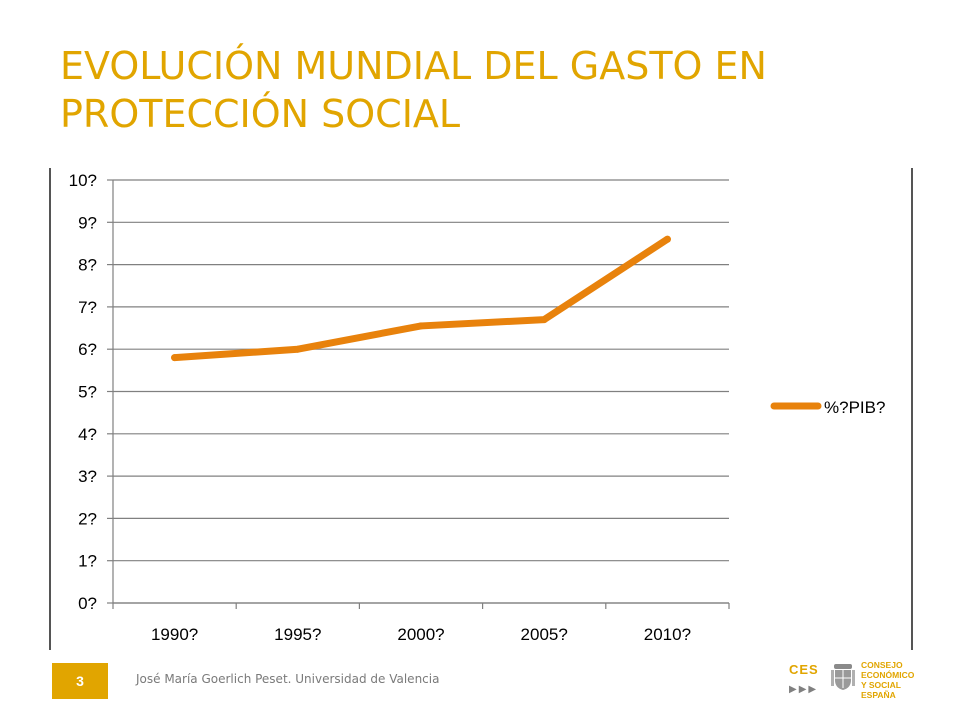  I want to click on series-line, so click(421, 298).